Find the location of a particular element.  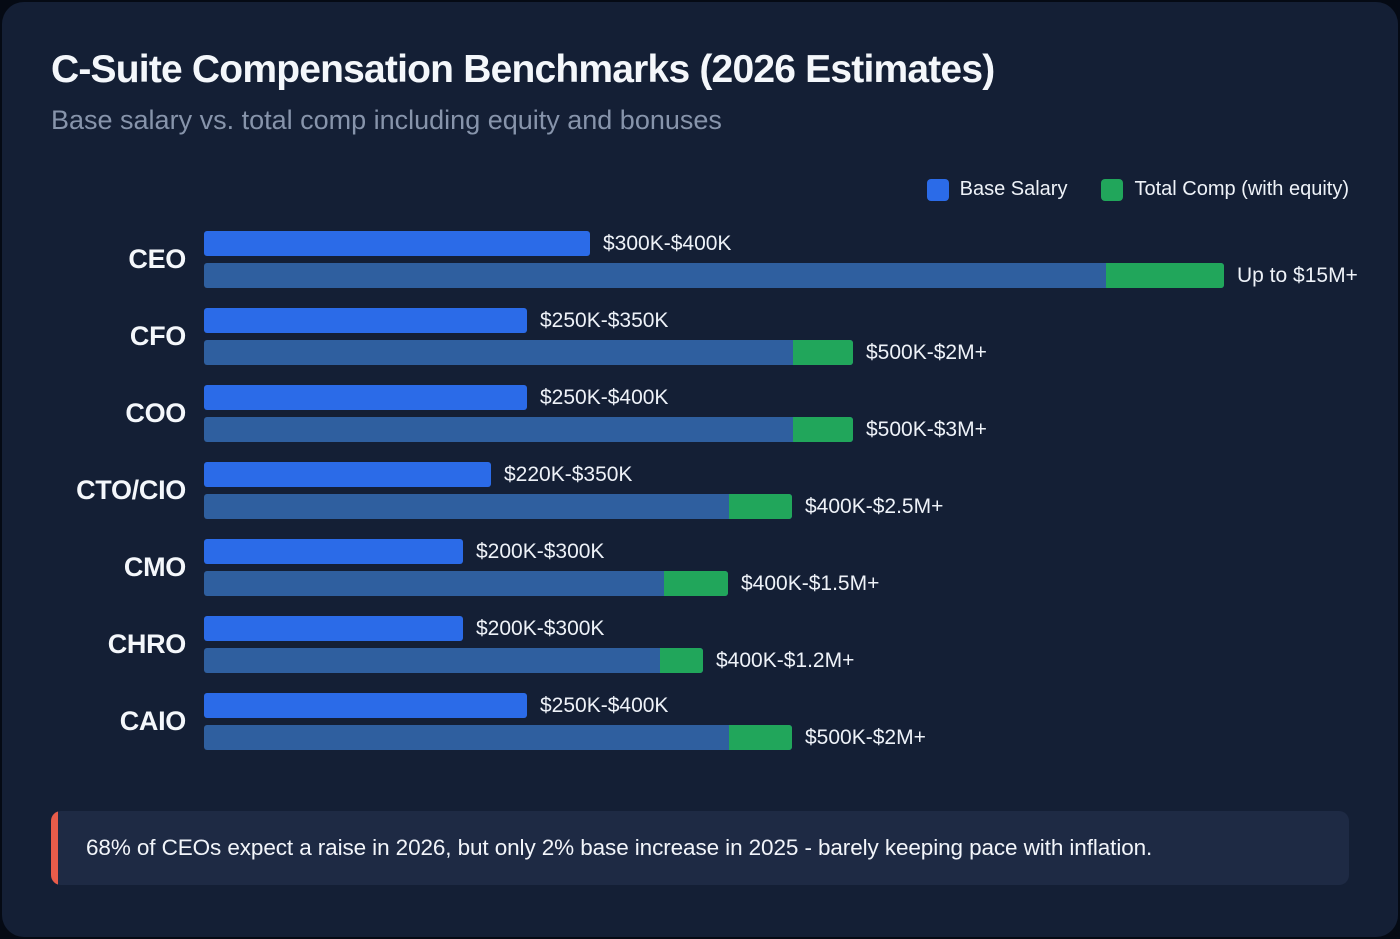

row-bars: $220K-$350K $400K-$2.5M+ is located at coordinates (776, 490).